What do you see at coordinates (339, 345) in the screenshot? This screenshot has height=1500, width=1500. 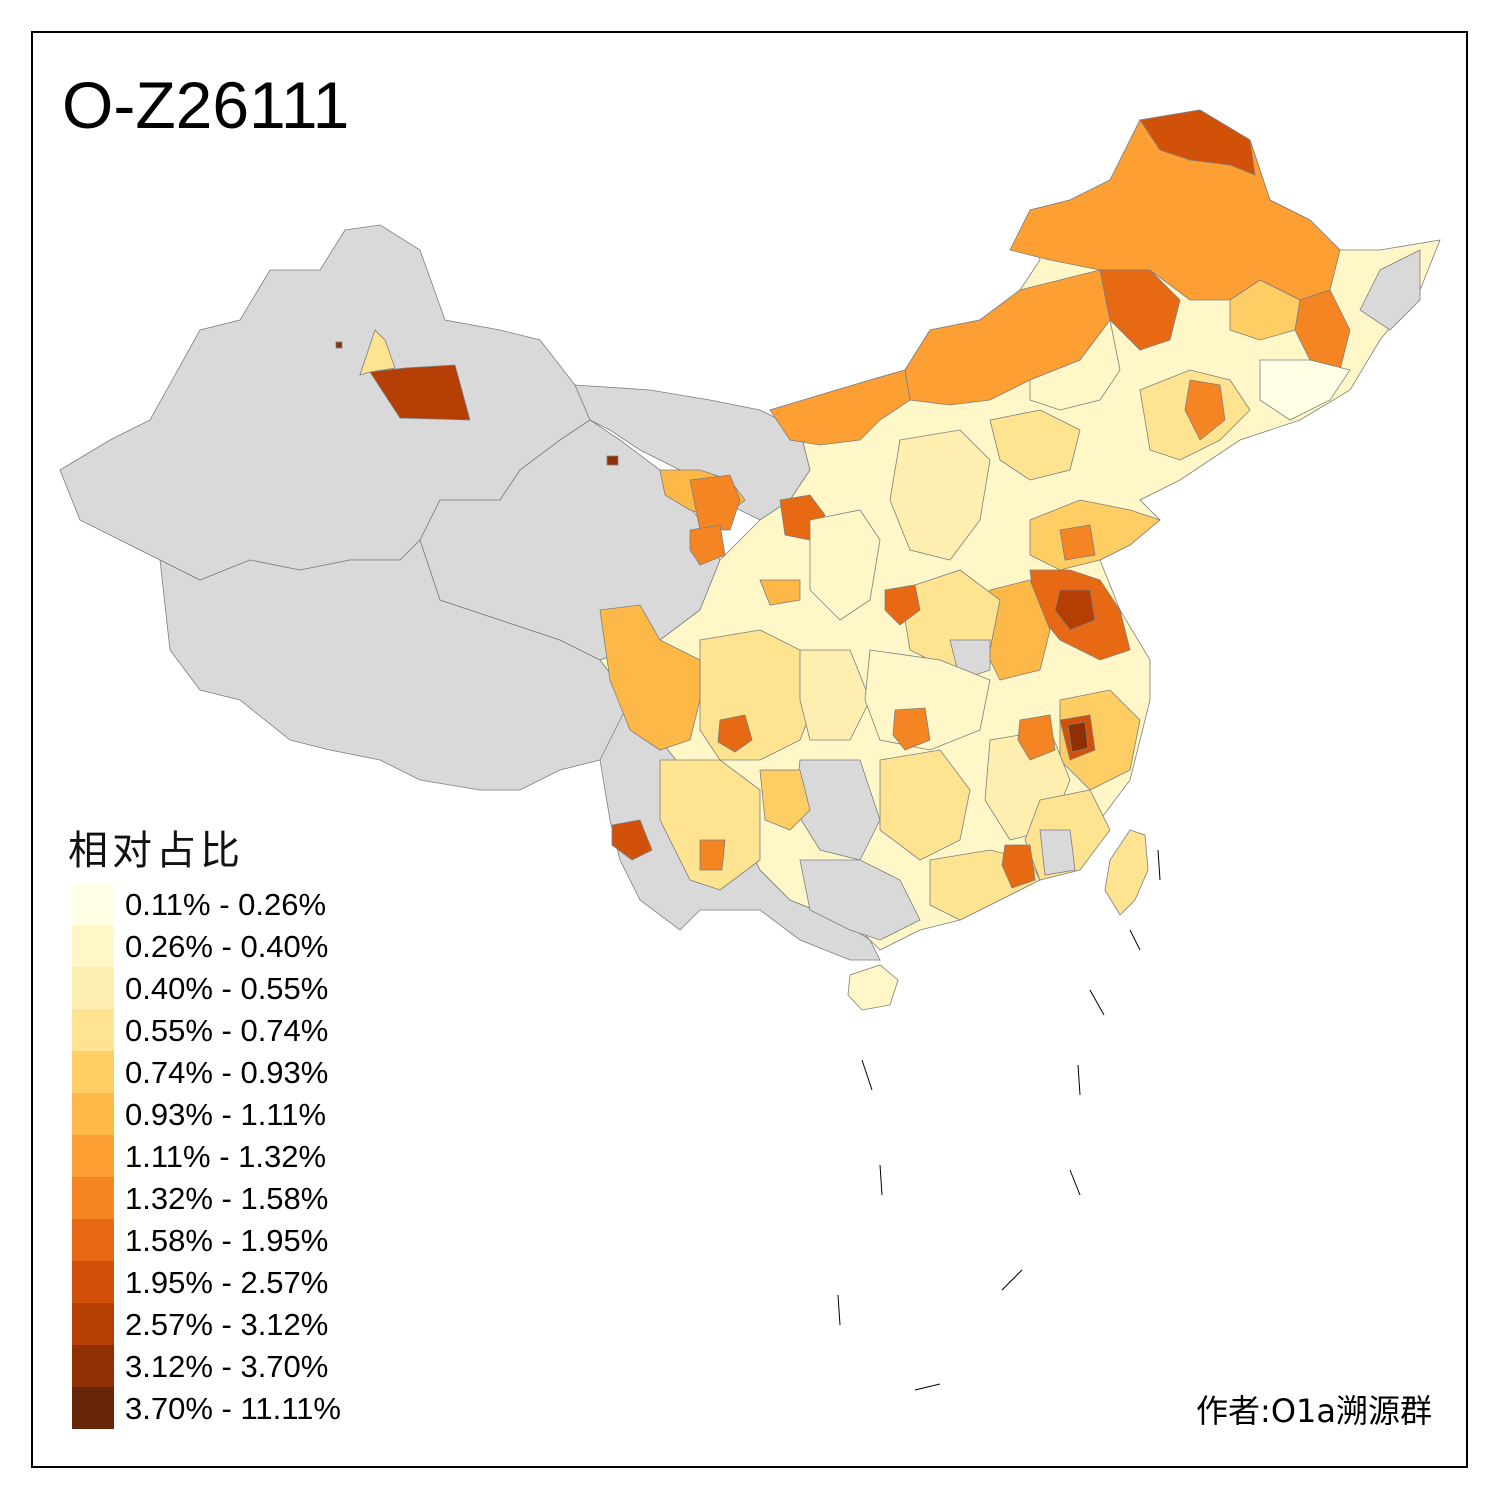 I see `region-ili` at bounding box center [339, 345].